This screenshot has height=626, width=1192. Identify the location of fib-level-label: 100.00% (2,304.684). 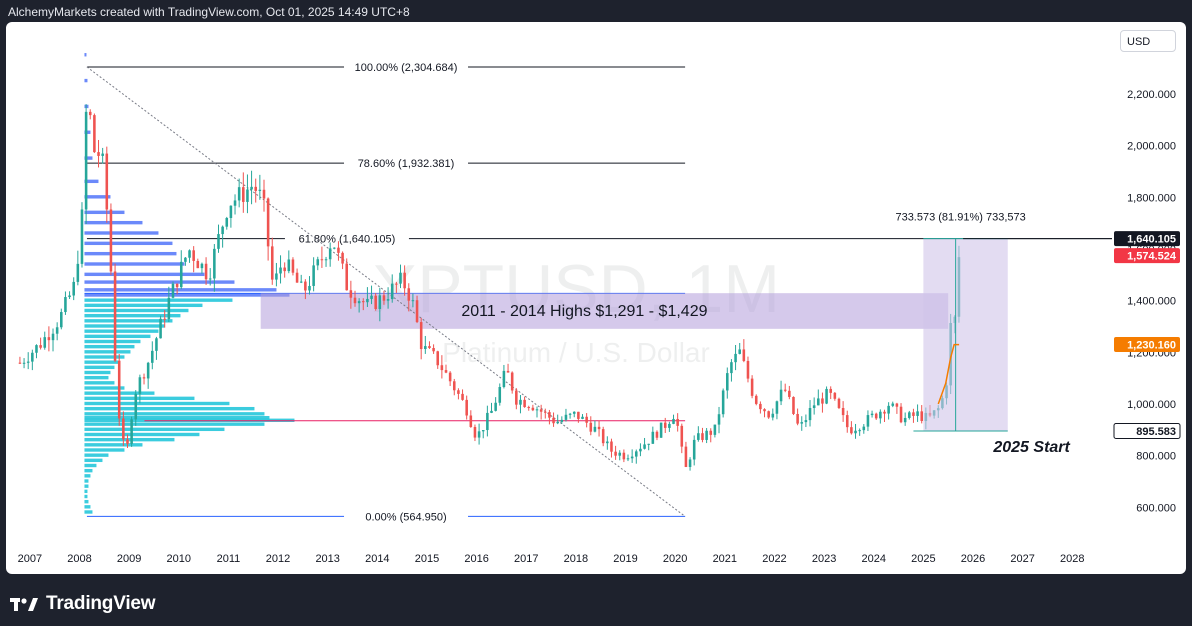
(406, 68).